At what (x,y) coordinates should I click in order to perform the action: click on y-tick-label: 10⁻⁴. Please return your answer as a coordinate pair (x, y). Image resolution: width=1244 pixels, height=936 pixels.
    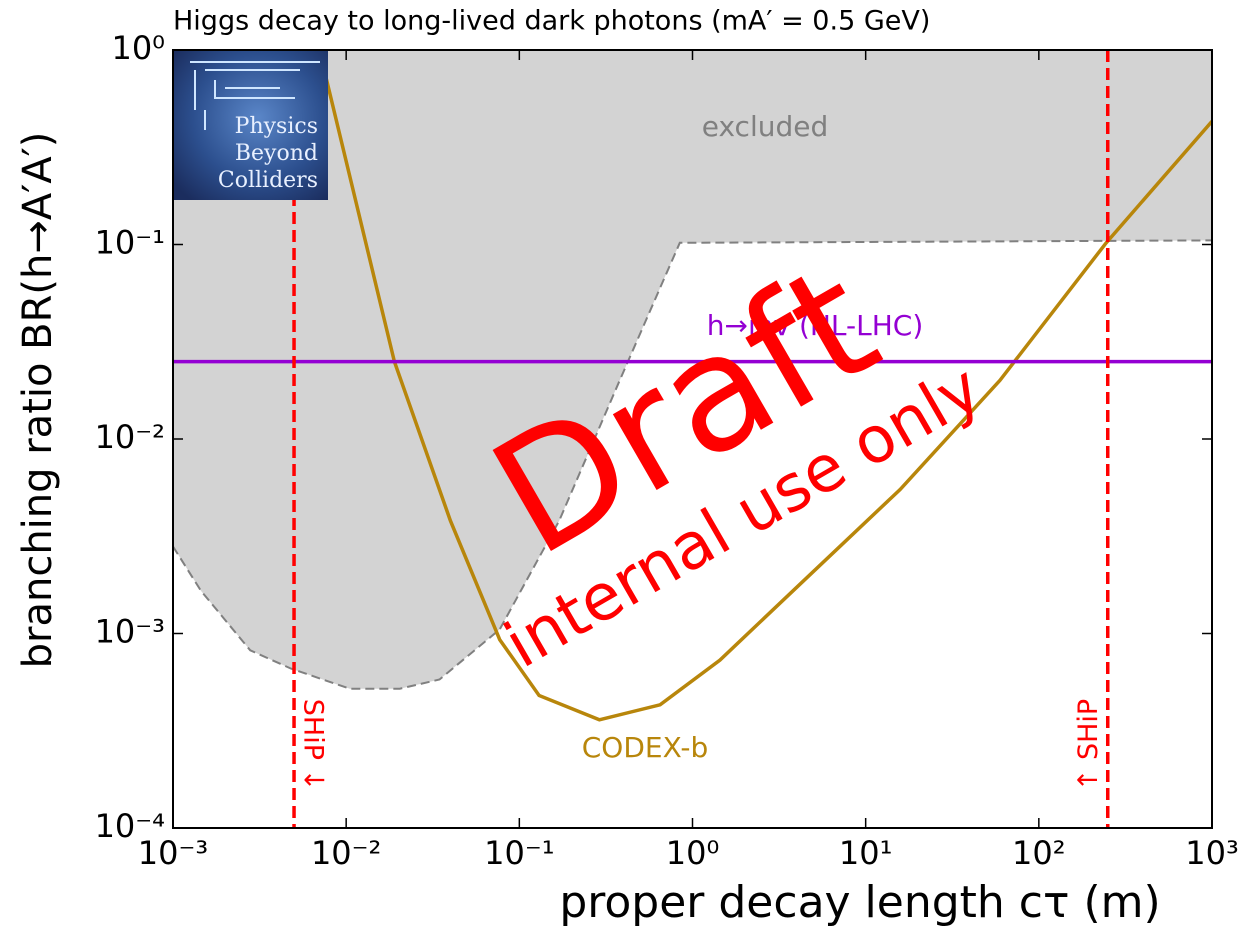
    Looking at the image, I should click on (130, 826).